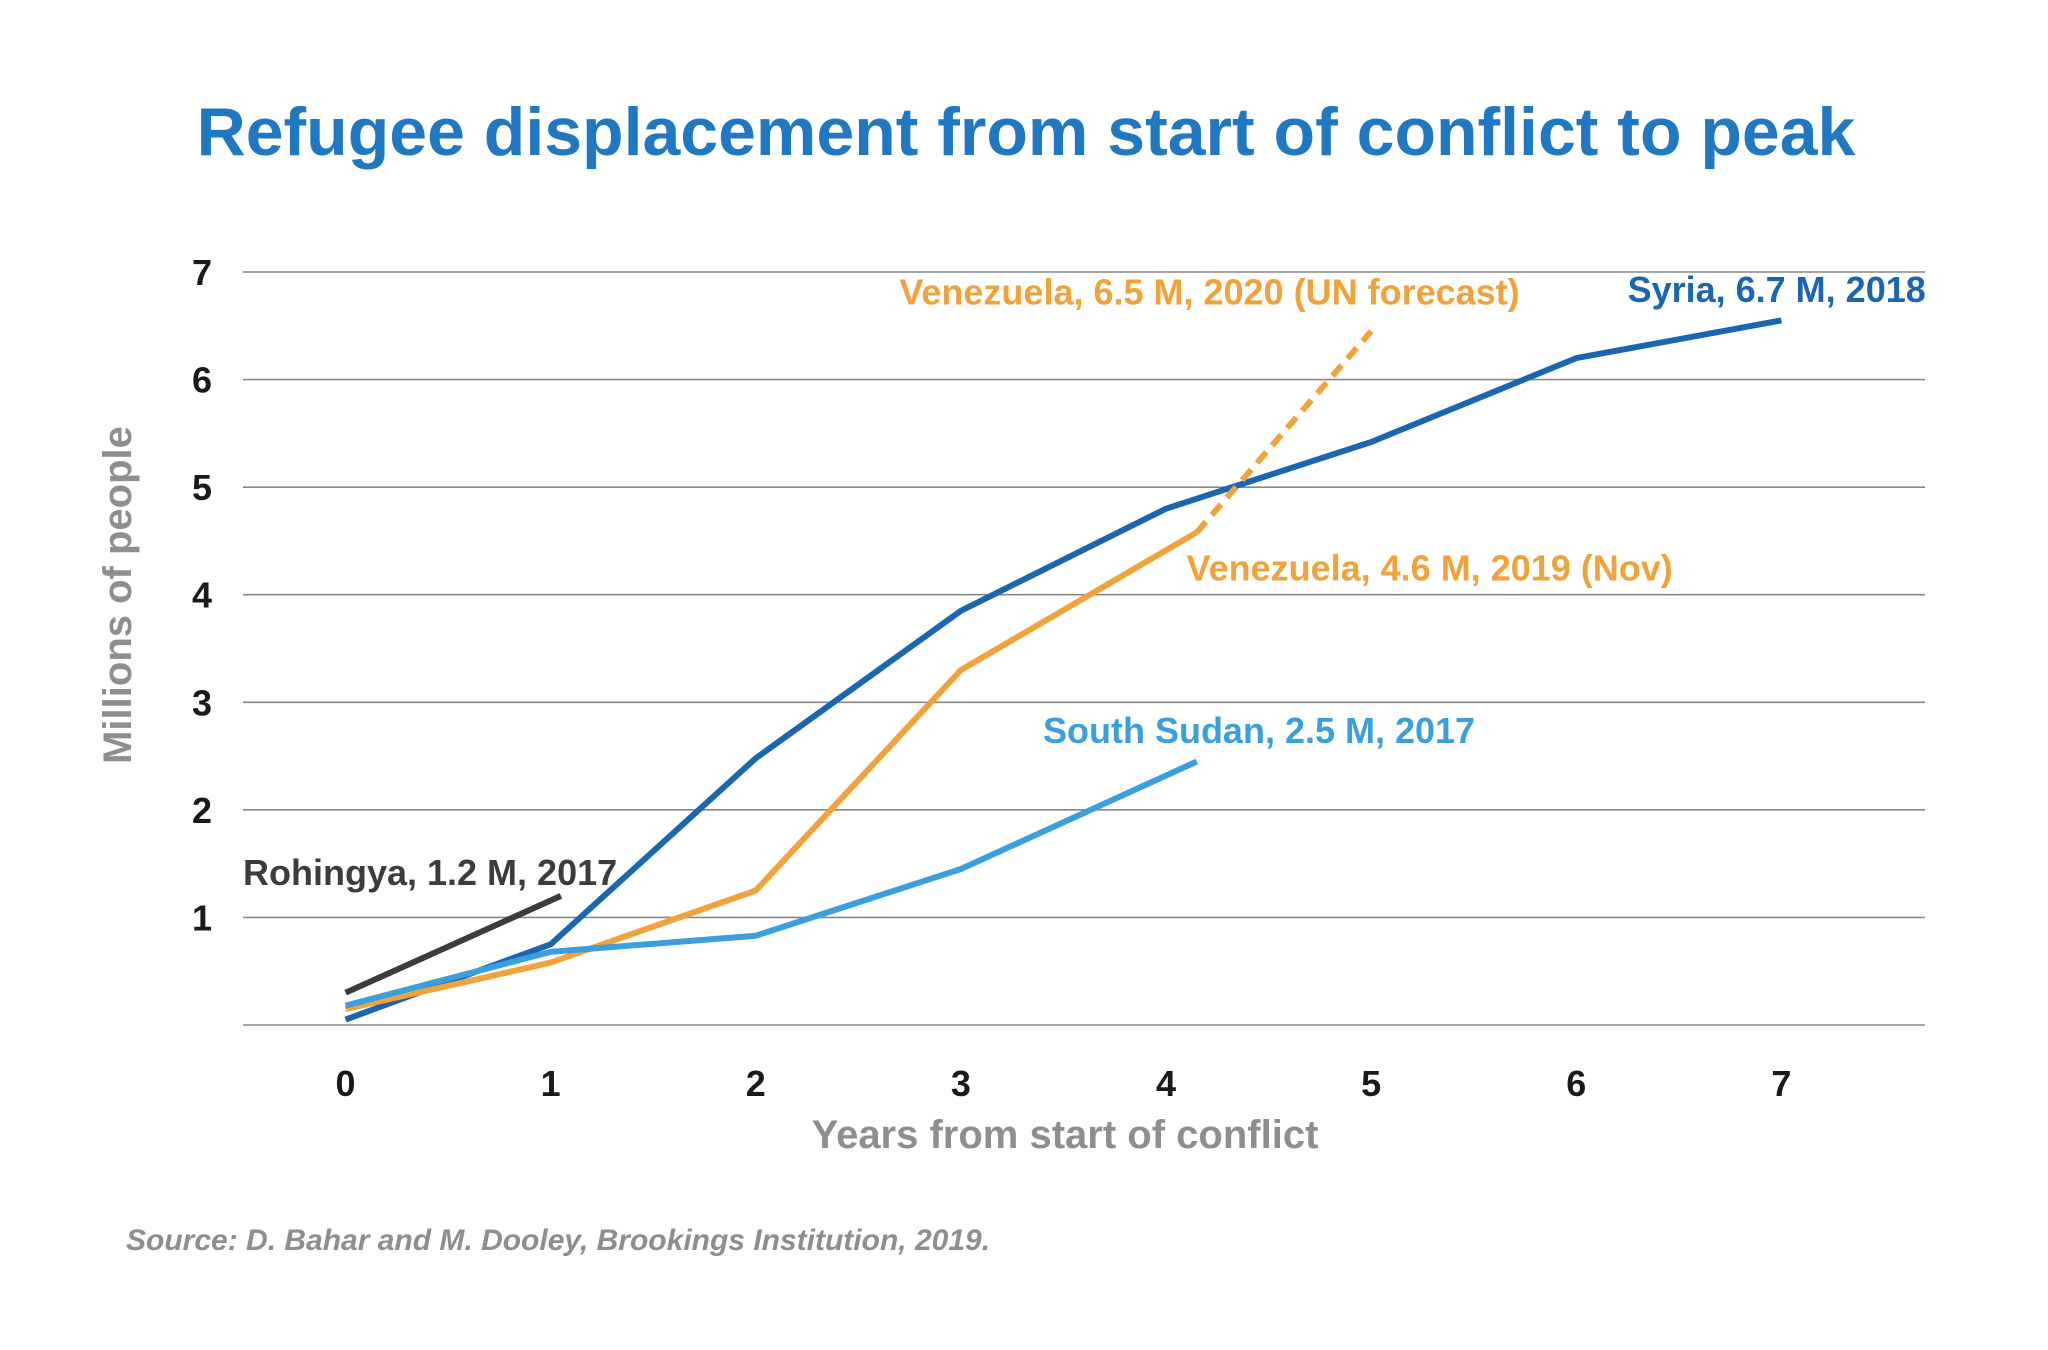  What do you see at coordinates (1781, 1083) in the screenshot?
I see `x-tick-label-7: 7` at bounding box center [1781, 1083].